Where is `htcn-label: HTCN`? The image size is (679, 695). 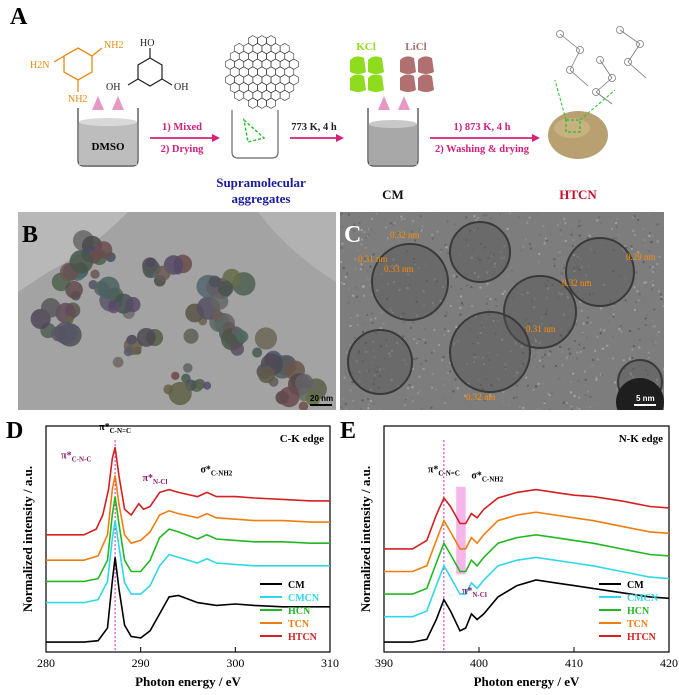 htcn-label: HTCN is located at coordinates (578, 194).